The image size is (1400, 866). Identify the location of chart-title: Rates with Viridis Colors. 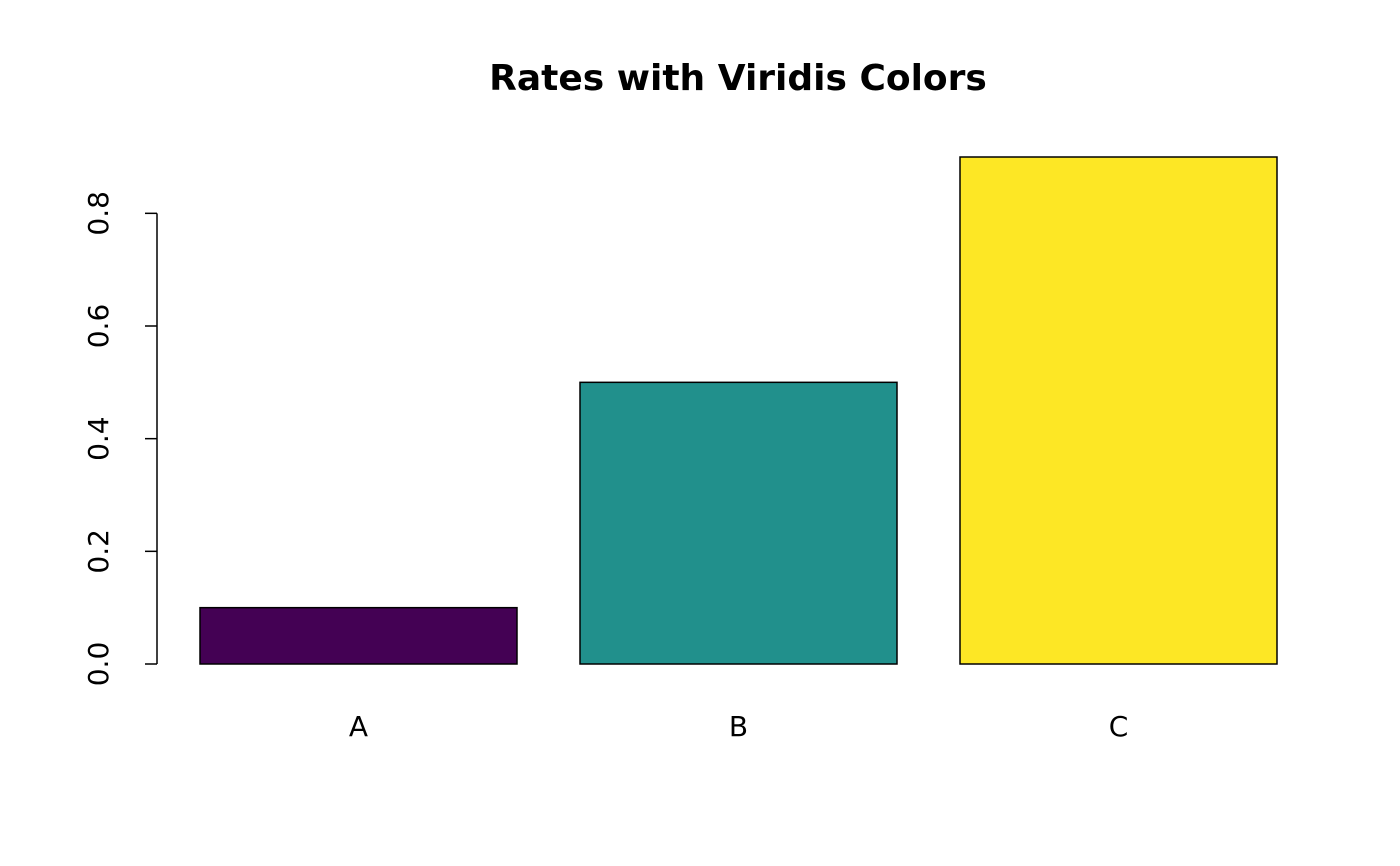
(738, 78).